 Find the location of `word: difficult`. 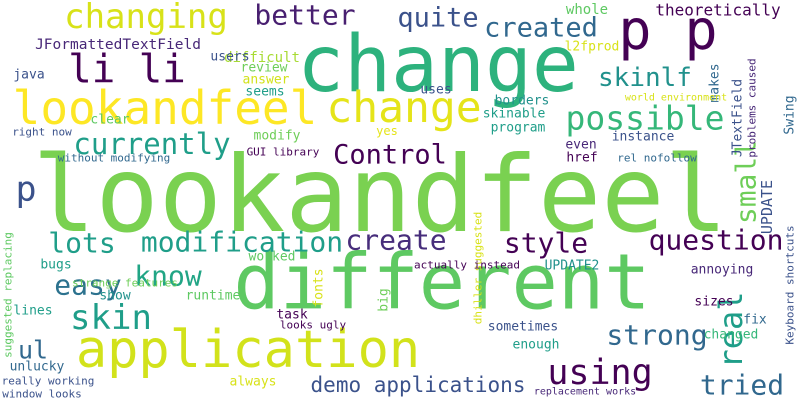

word: difficult is located at coordinates (262, 58).